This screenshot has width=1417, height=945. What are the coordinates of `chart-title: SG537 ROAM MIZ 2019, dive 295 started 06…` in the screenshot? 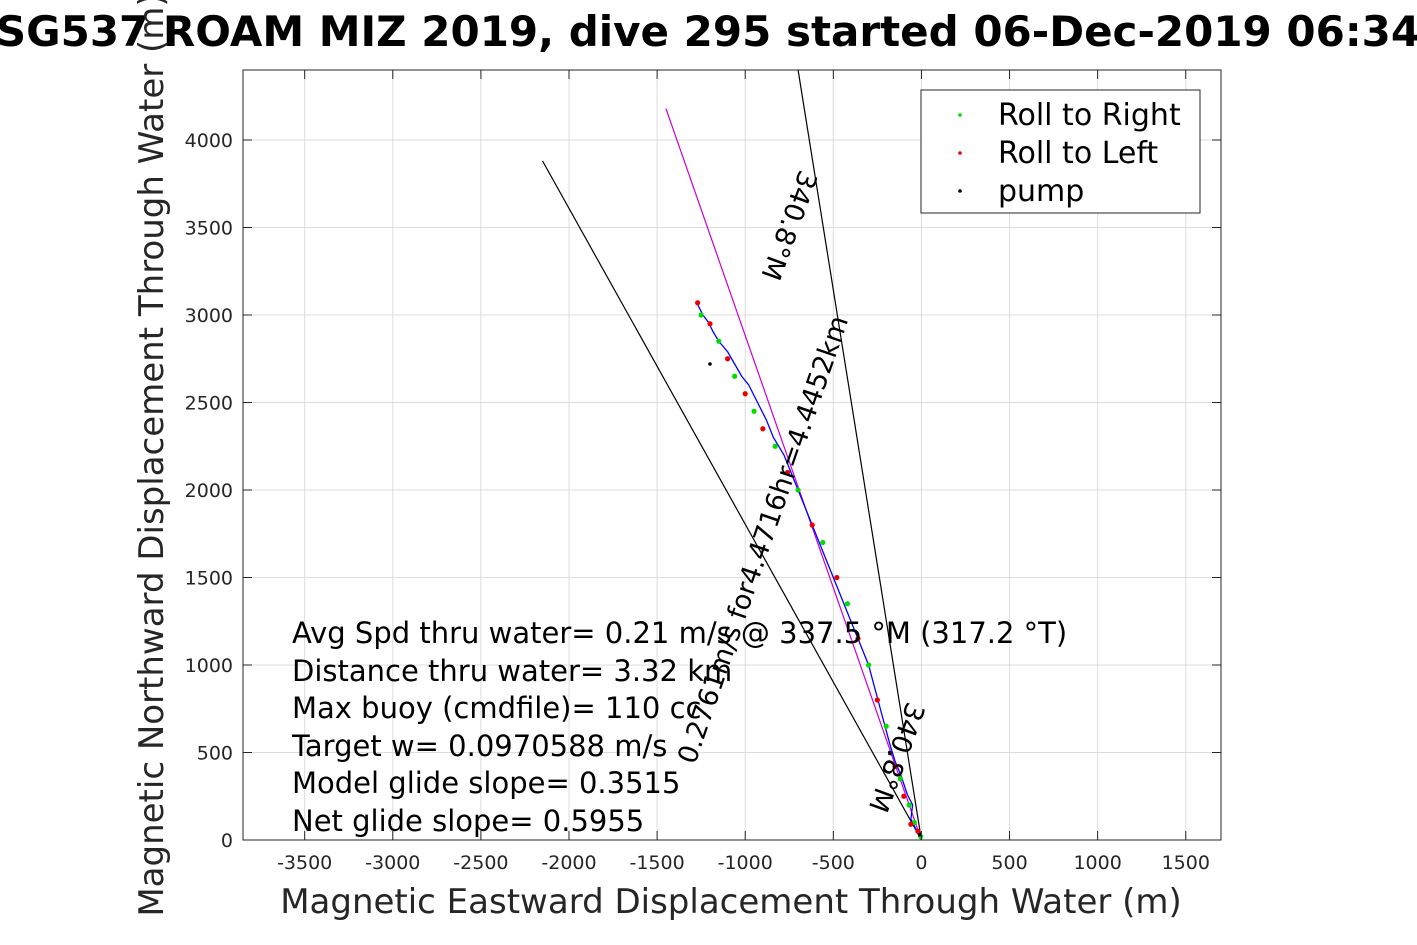 It's located at (708, 31).